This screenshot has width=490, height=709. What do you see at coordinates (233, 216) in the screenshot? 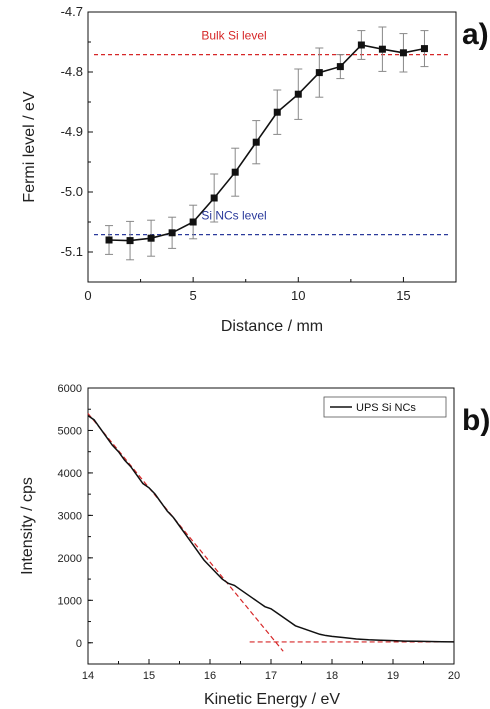
I see `reference-line-label: Si NCs level` at bounding box center [233, 216].